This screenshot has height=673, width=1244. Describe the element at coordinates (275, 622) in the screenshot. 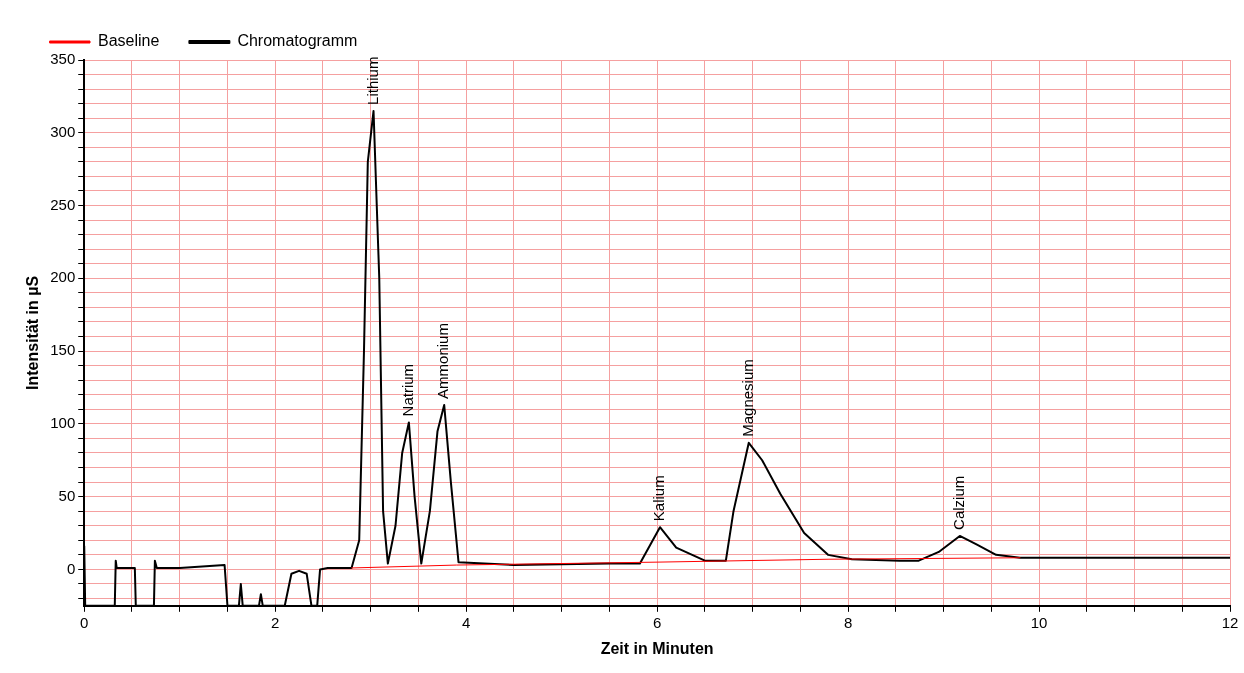

I see `x-tick-label: 2` at that location.